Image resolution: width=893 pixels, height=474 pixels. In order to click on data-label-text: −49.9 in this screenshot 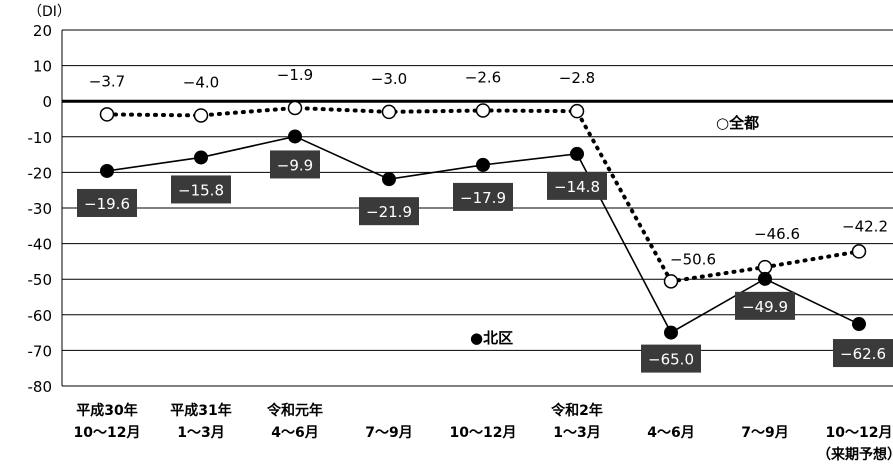, I will do `click(765, 307)`.